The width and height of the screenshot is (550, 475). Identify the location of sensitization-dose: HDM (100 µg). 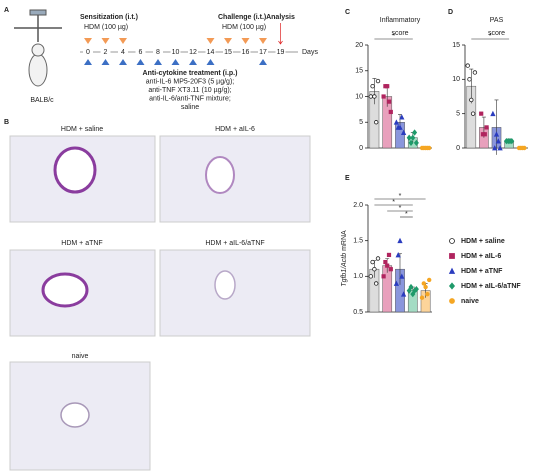
(106, 27).